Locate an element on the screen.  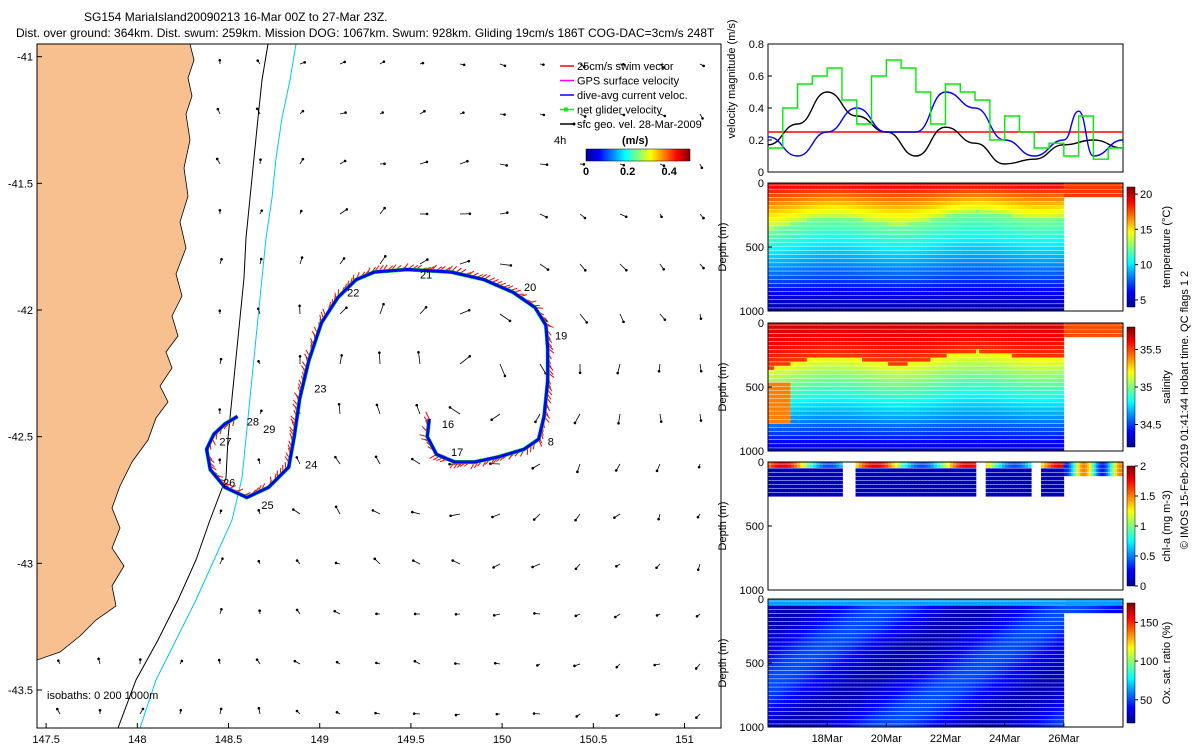
velocity-series-line is located at coordinates (945, 109).